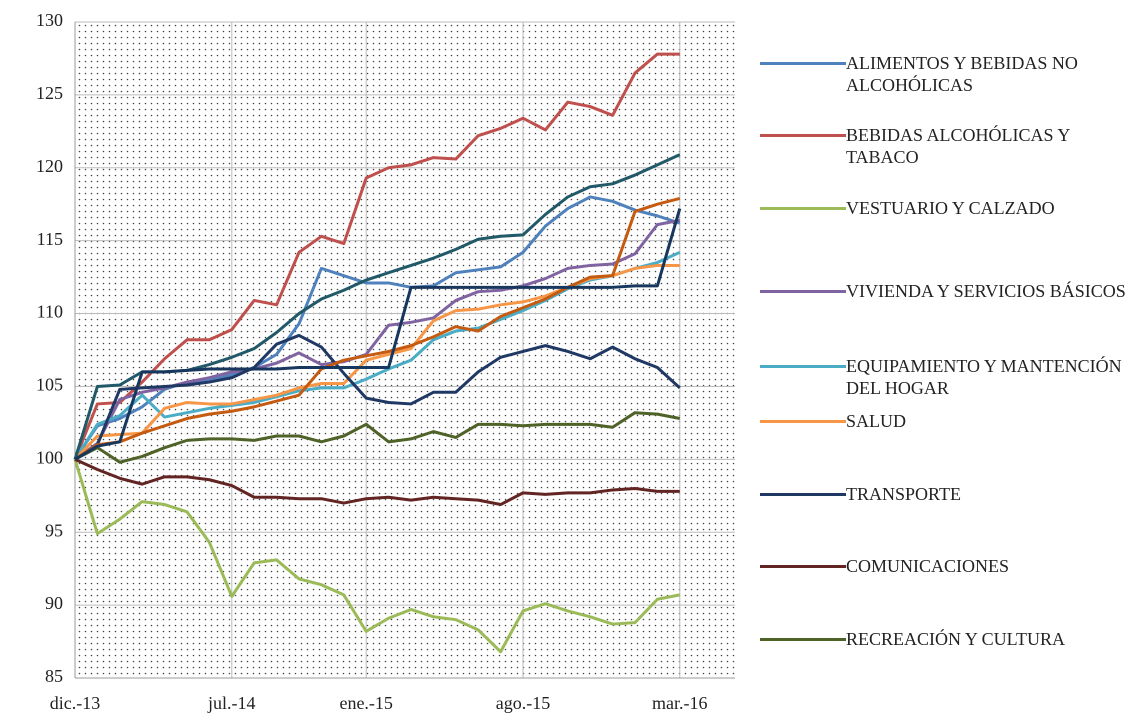  I want to click on legend-label: VIVIENDA Y SERVICIOS BÁSICOS, so click(986, 291).